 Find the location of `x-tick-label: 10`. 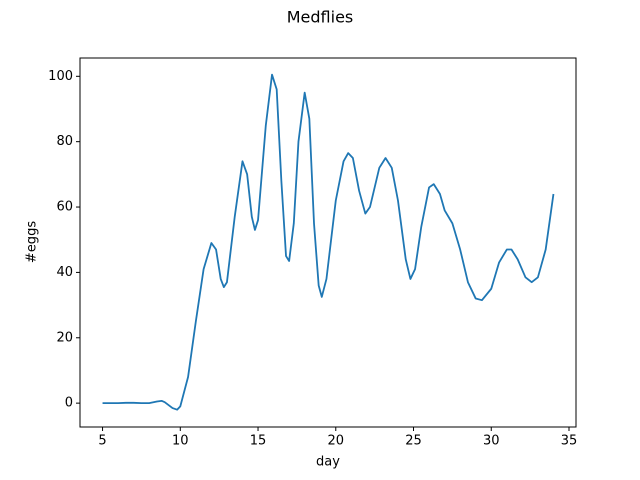

x-tick-label: 10 is located at coordinates (180, 441).